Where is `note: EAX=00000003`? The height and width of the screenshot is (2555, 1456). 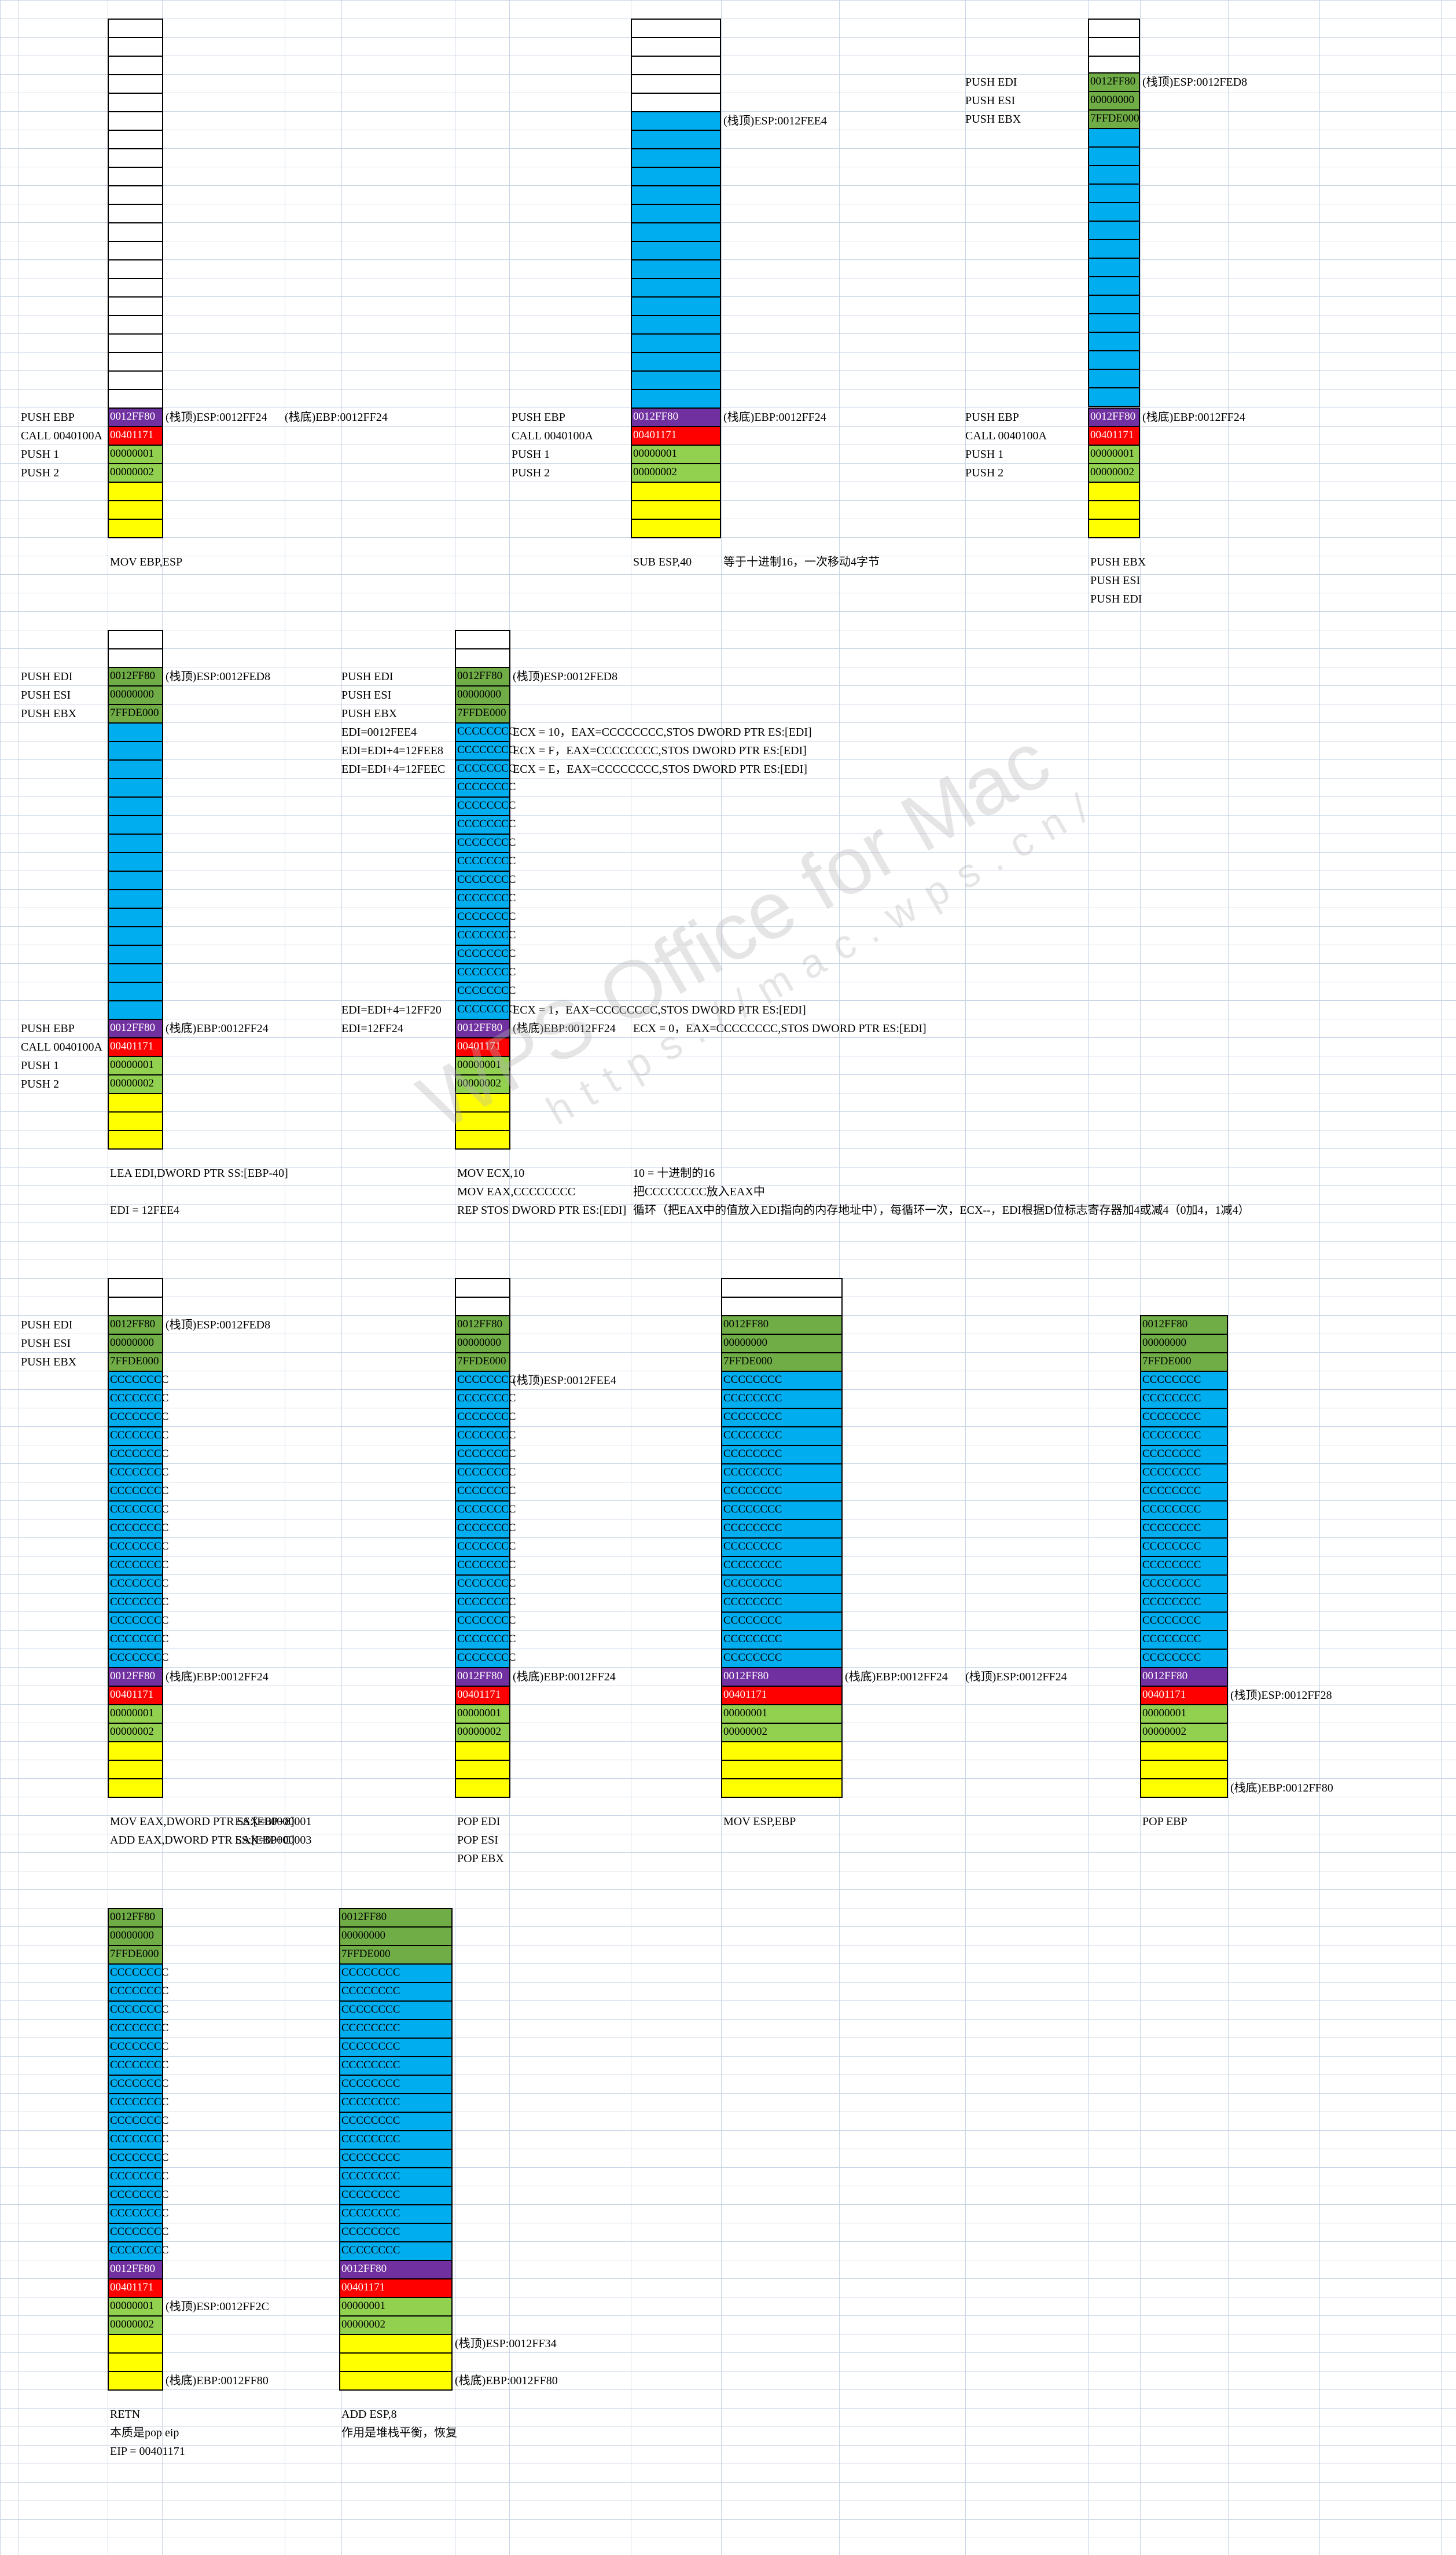 note: EAX=00000003 is located at coordinates (273, 1840).